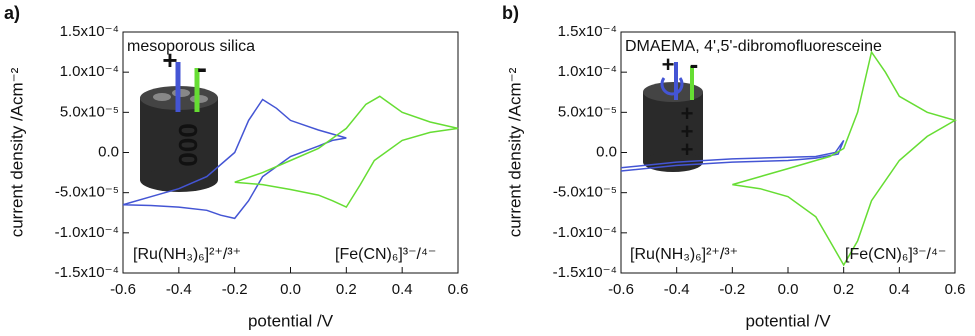 This screenshot has height=336, width=975. Describe the element at coordinates (510, 13) in the screenshot. I see `panel-label: b)` at that location.